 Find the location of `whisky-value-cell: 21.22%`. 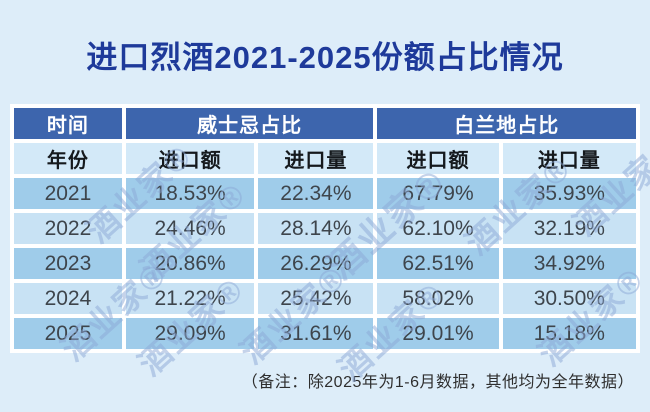

whisky-value-cell: 21.22% is located at coordinates (190, 298).